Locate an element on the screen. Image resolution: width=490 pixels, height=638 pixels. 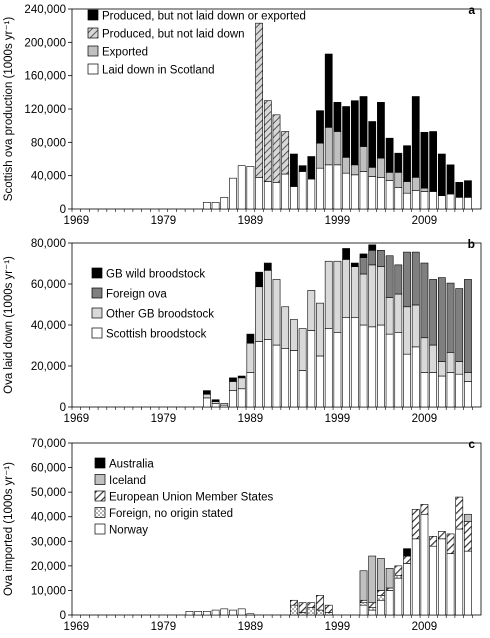
bar-c-2006-s1 is located at coordinates (398, 577).